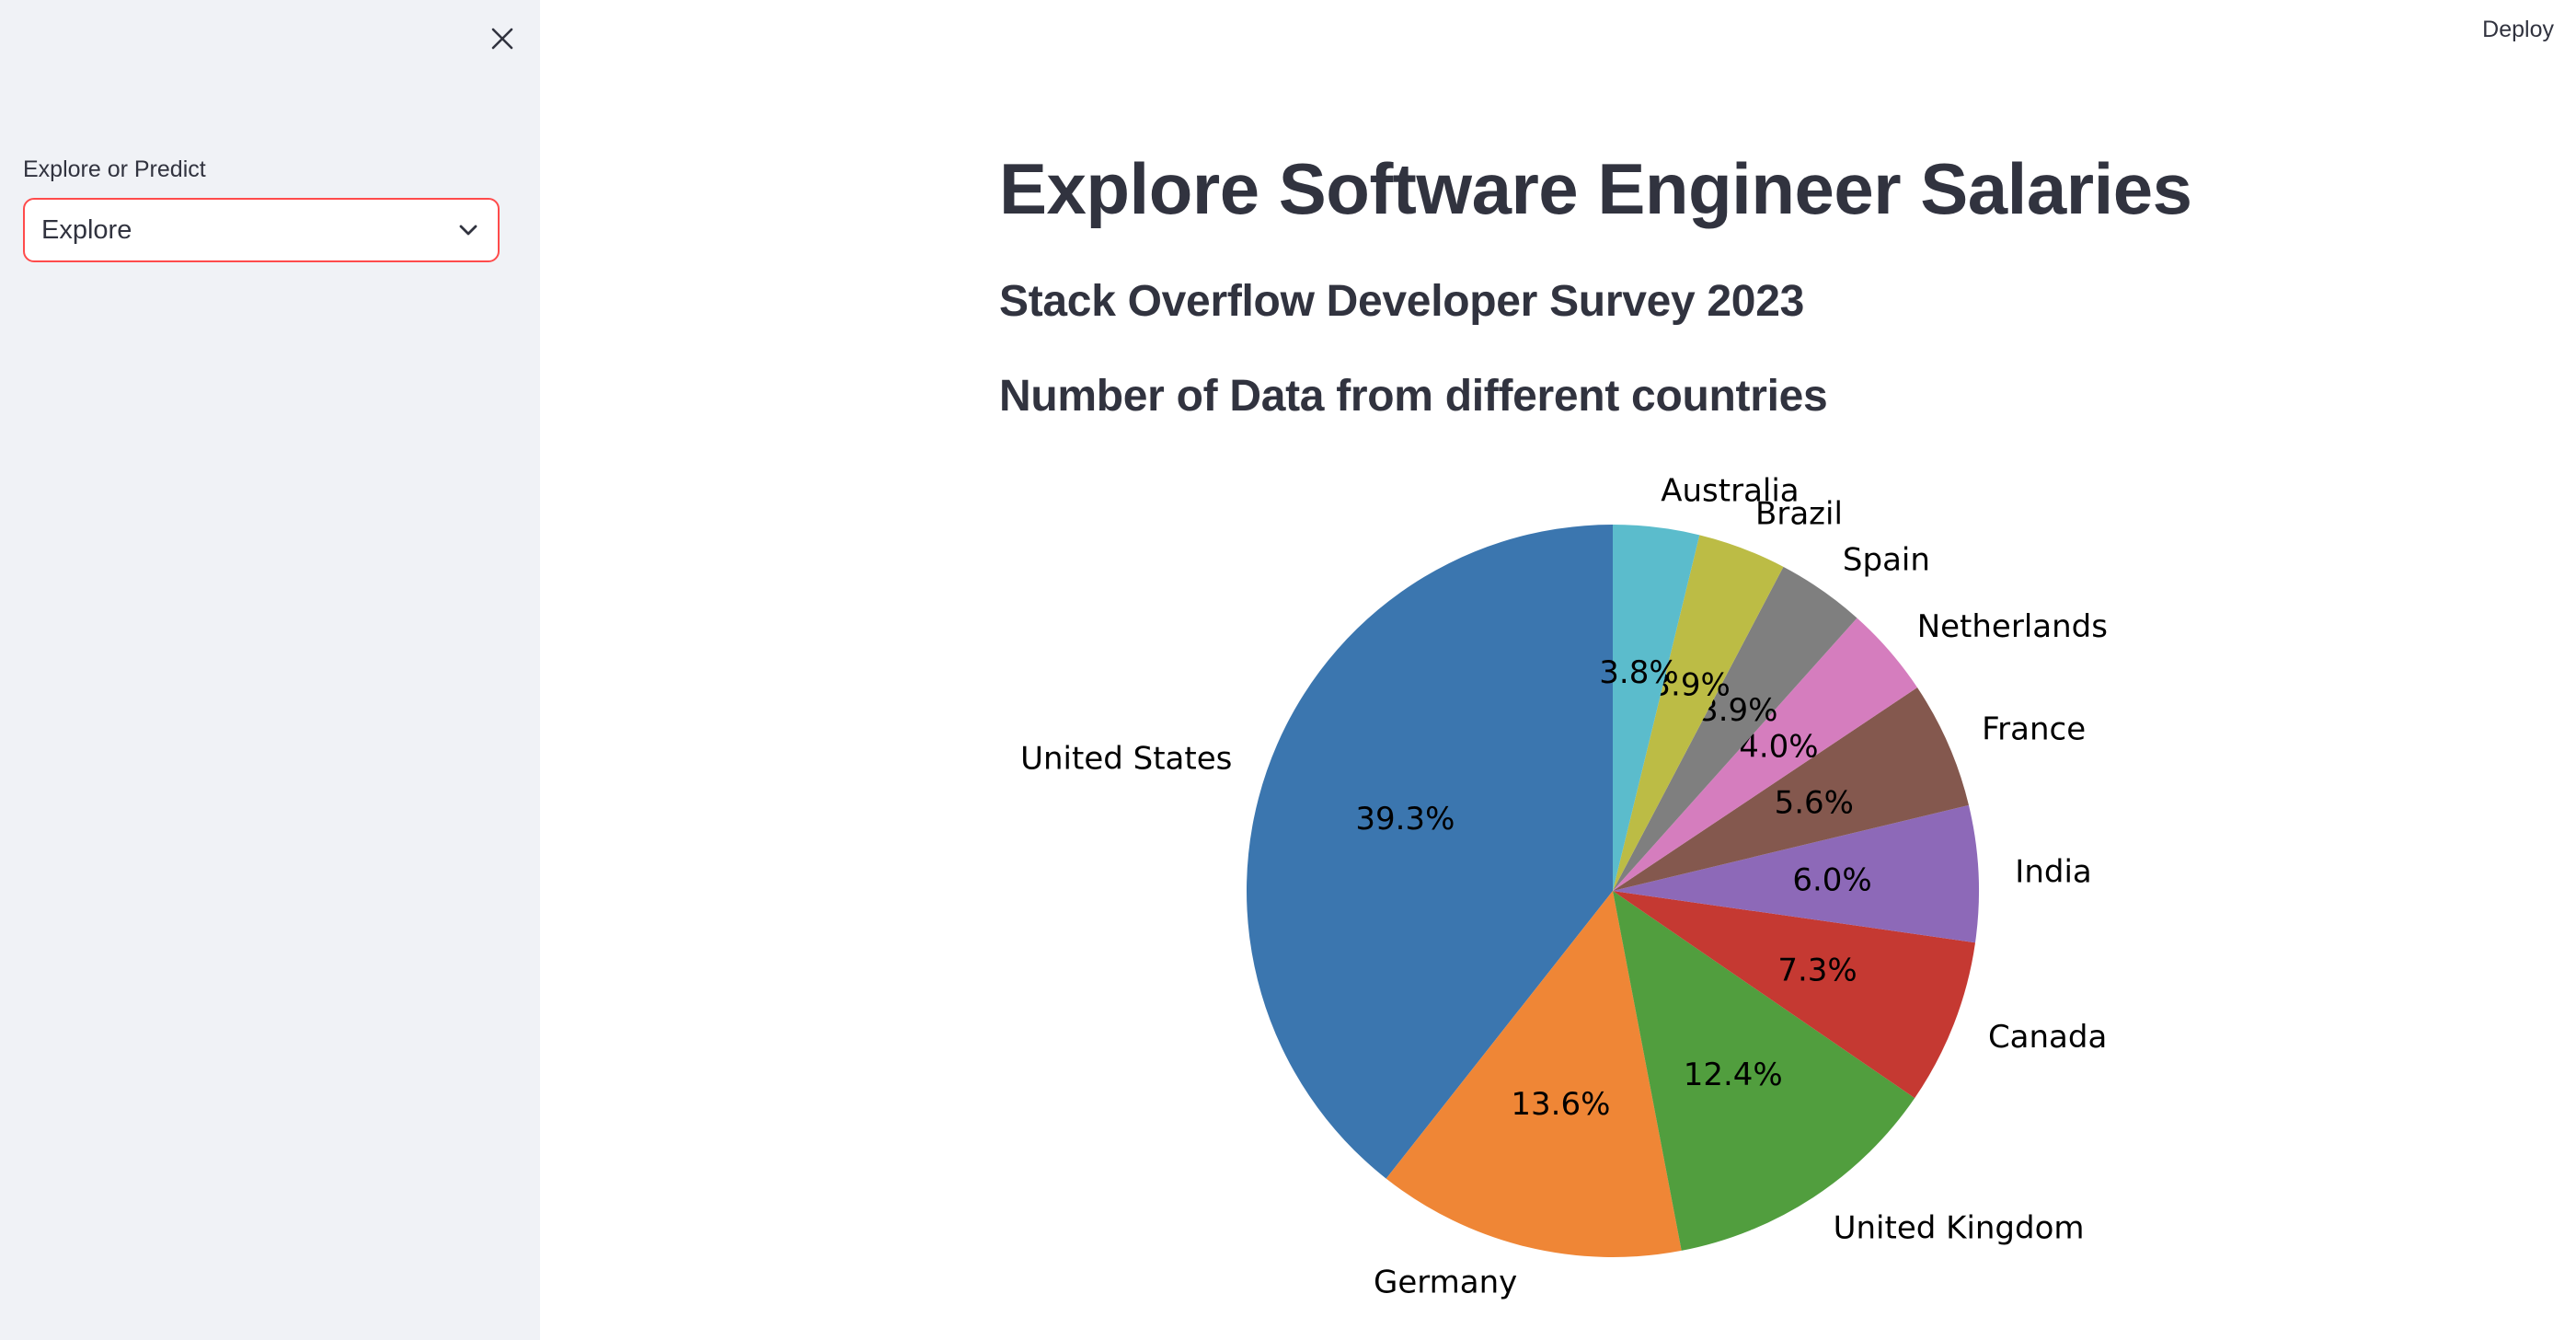 The width and height of the screenshot is (2576, 1340). What do you see at coordinates (2047, 1037) in the screenshot?
I see `pie-category-label: Canada` at bounding box center [2047, 1037].